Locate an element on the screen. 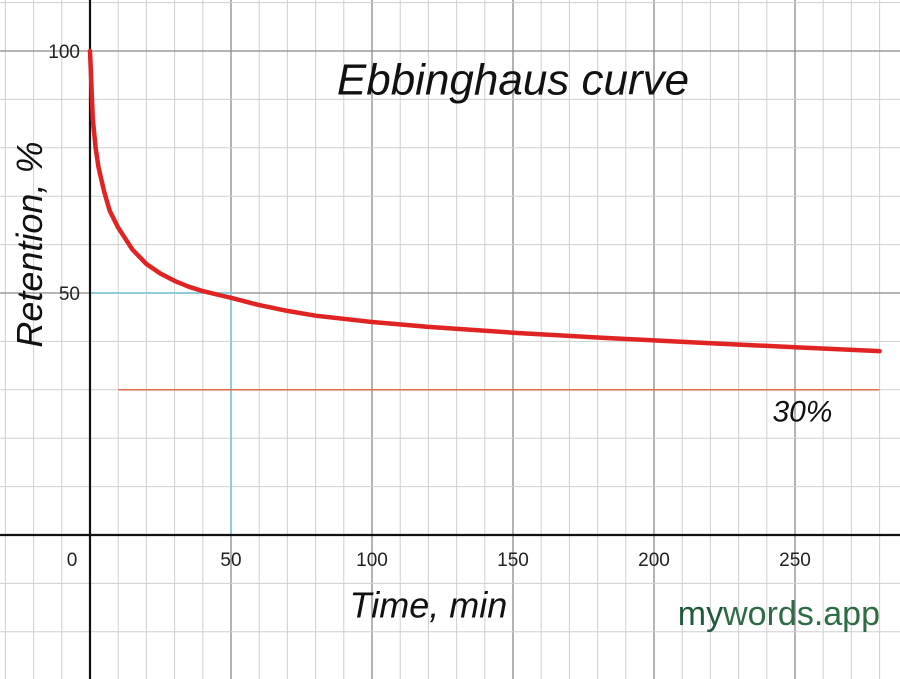 The image size is (900, 679). y-tick-label: 50 is located at coordinates (69, 294).